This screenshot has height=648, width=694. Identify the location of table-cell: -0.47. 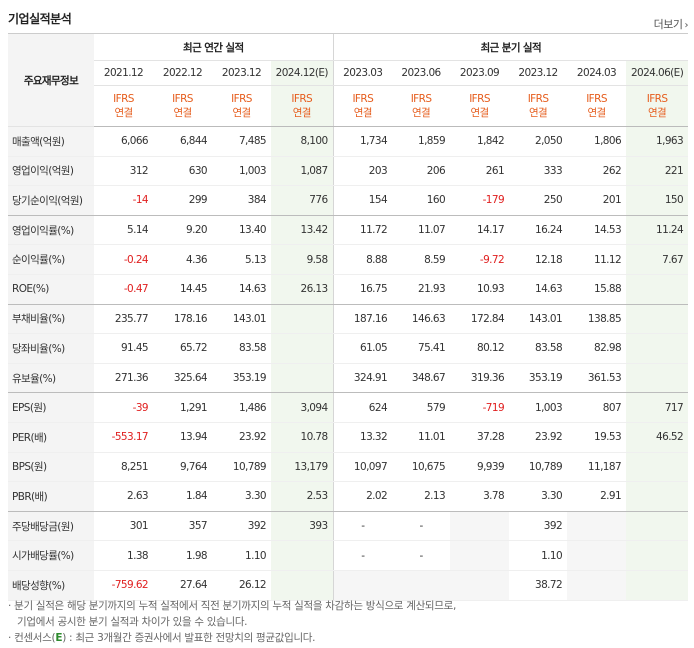
(123, 289).